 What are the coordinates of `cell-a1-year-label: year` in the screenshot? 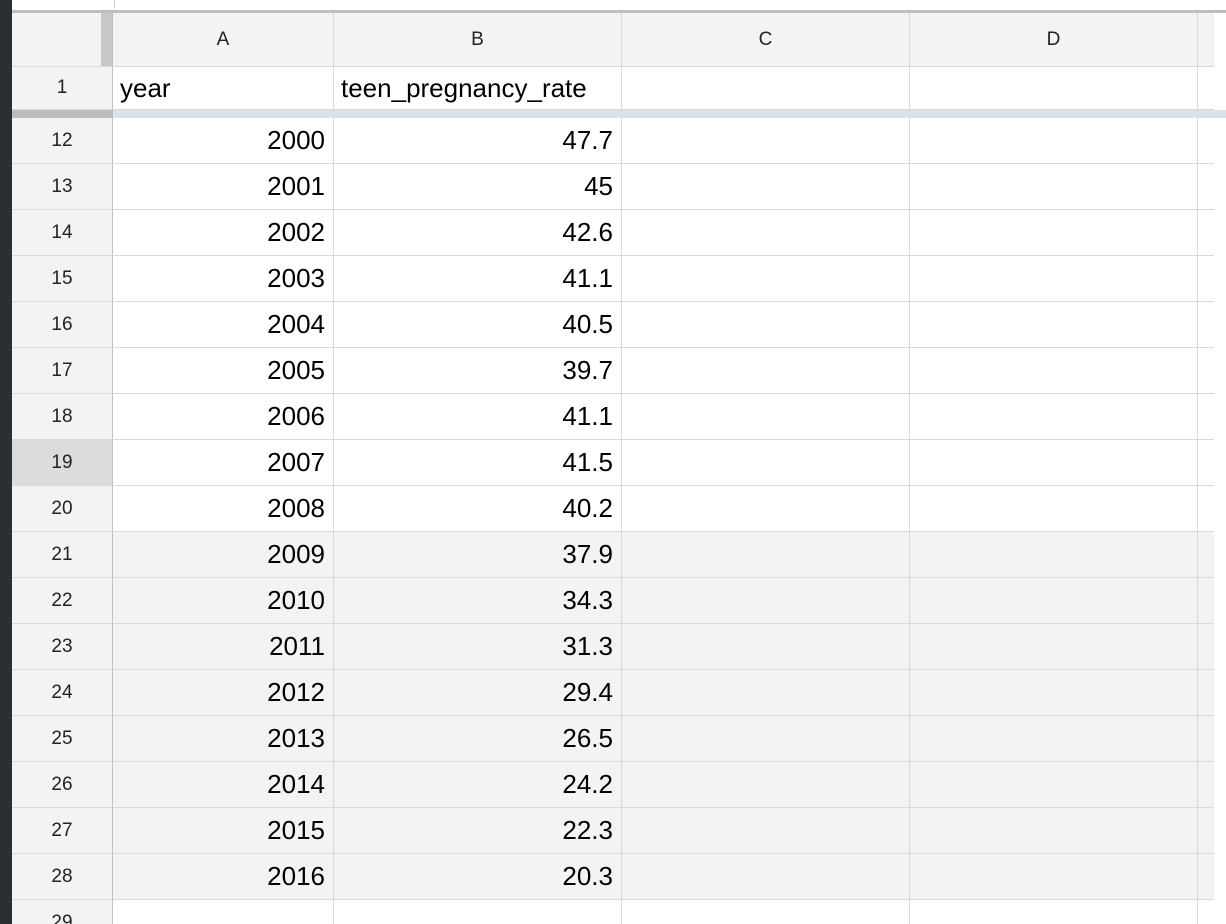 It's located at (223, 88).